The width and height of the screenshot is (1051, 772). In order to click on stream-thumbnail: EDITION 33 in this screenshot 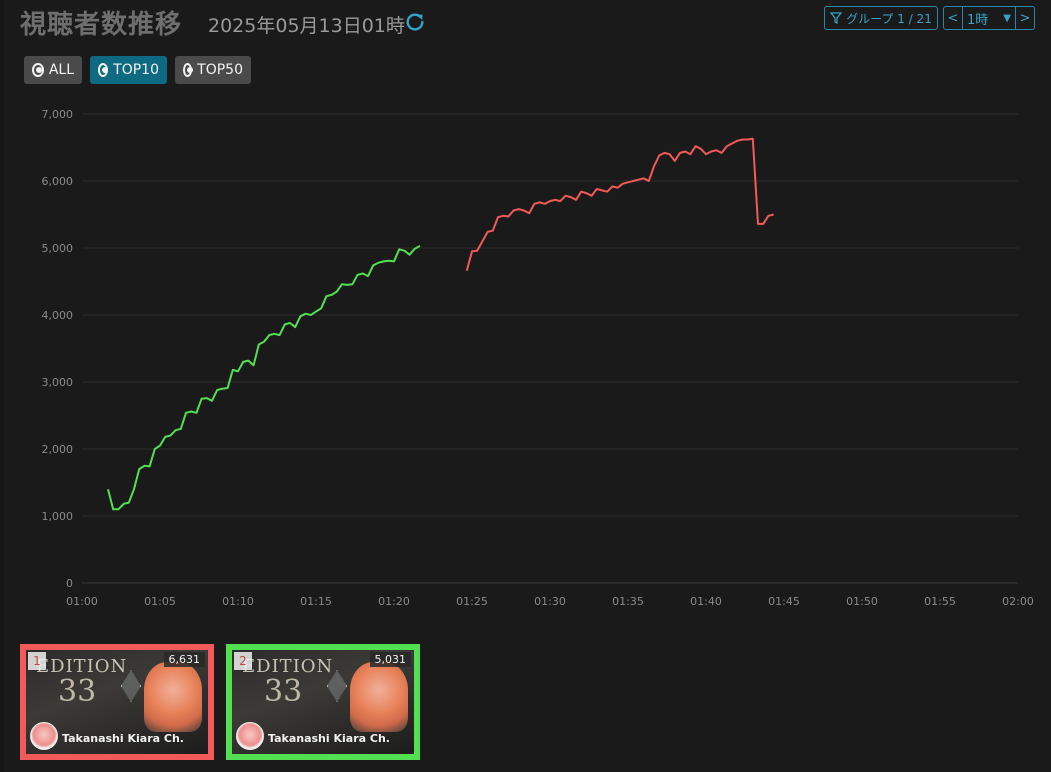, I will do `click(323, 702)`.